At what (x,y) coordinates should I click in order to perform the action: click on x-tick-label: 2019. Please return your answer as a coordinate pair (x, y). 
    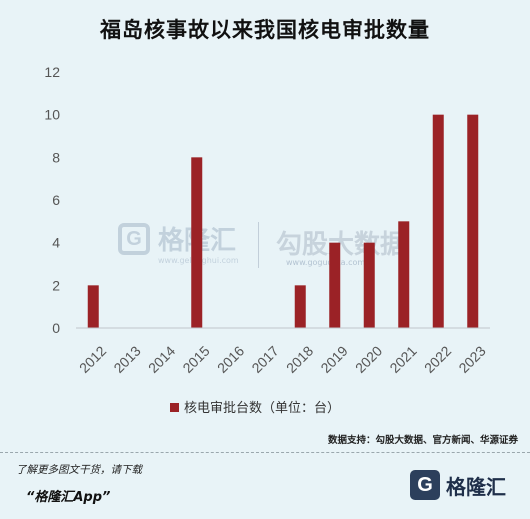
    Looking at the image, I should click on (333, 358).